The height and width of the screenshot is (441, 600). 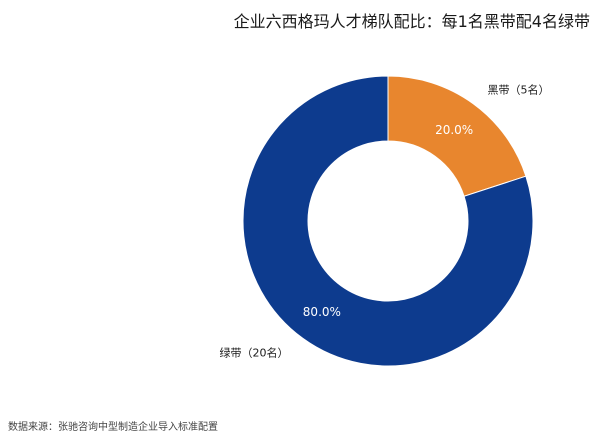 I want to click on chart-title: 企业六西格玛人才梯队配比：每1名黑带配4名绿带, so click(x=411, y=21).